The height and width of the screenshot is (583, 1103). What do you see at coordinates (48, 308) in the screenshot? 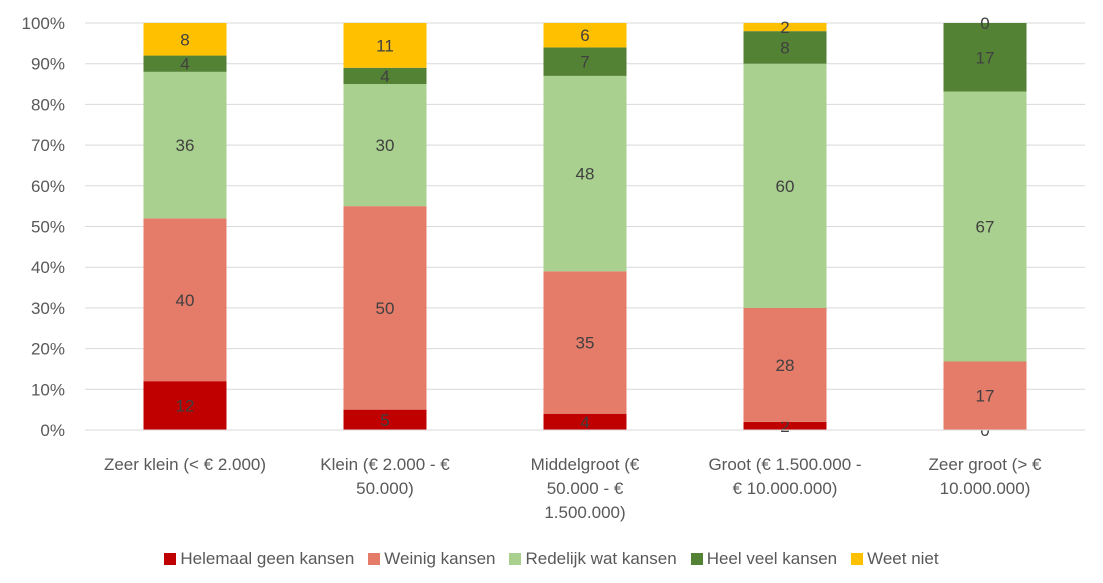
I see `y-tick-label: 30%` at bounding box center [48, 308].